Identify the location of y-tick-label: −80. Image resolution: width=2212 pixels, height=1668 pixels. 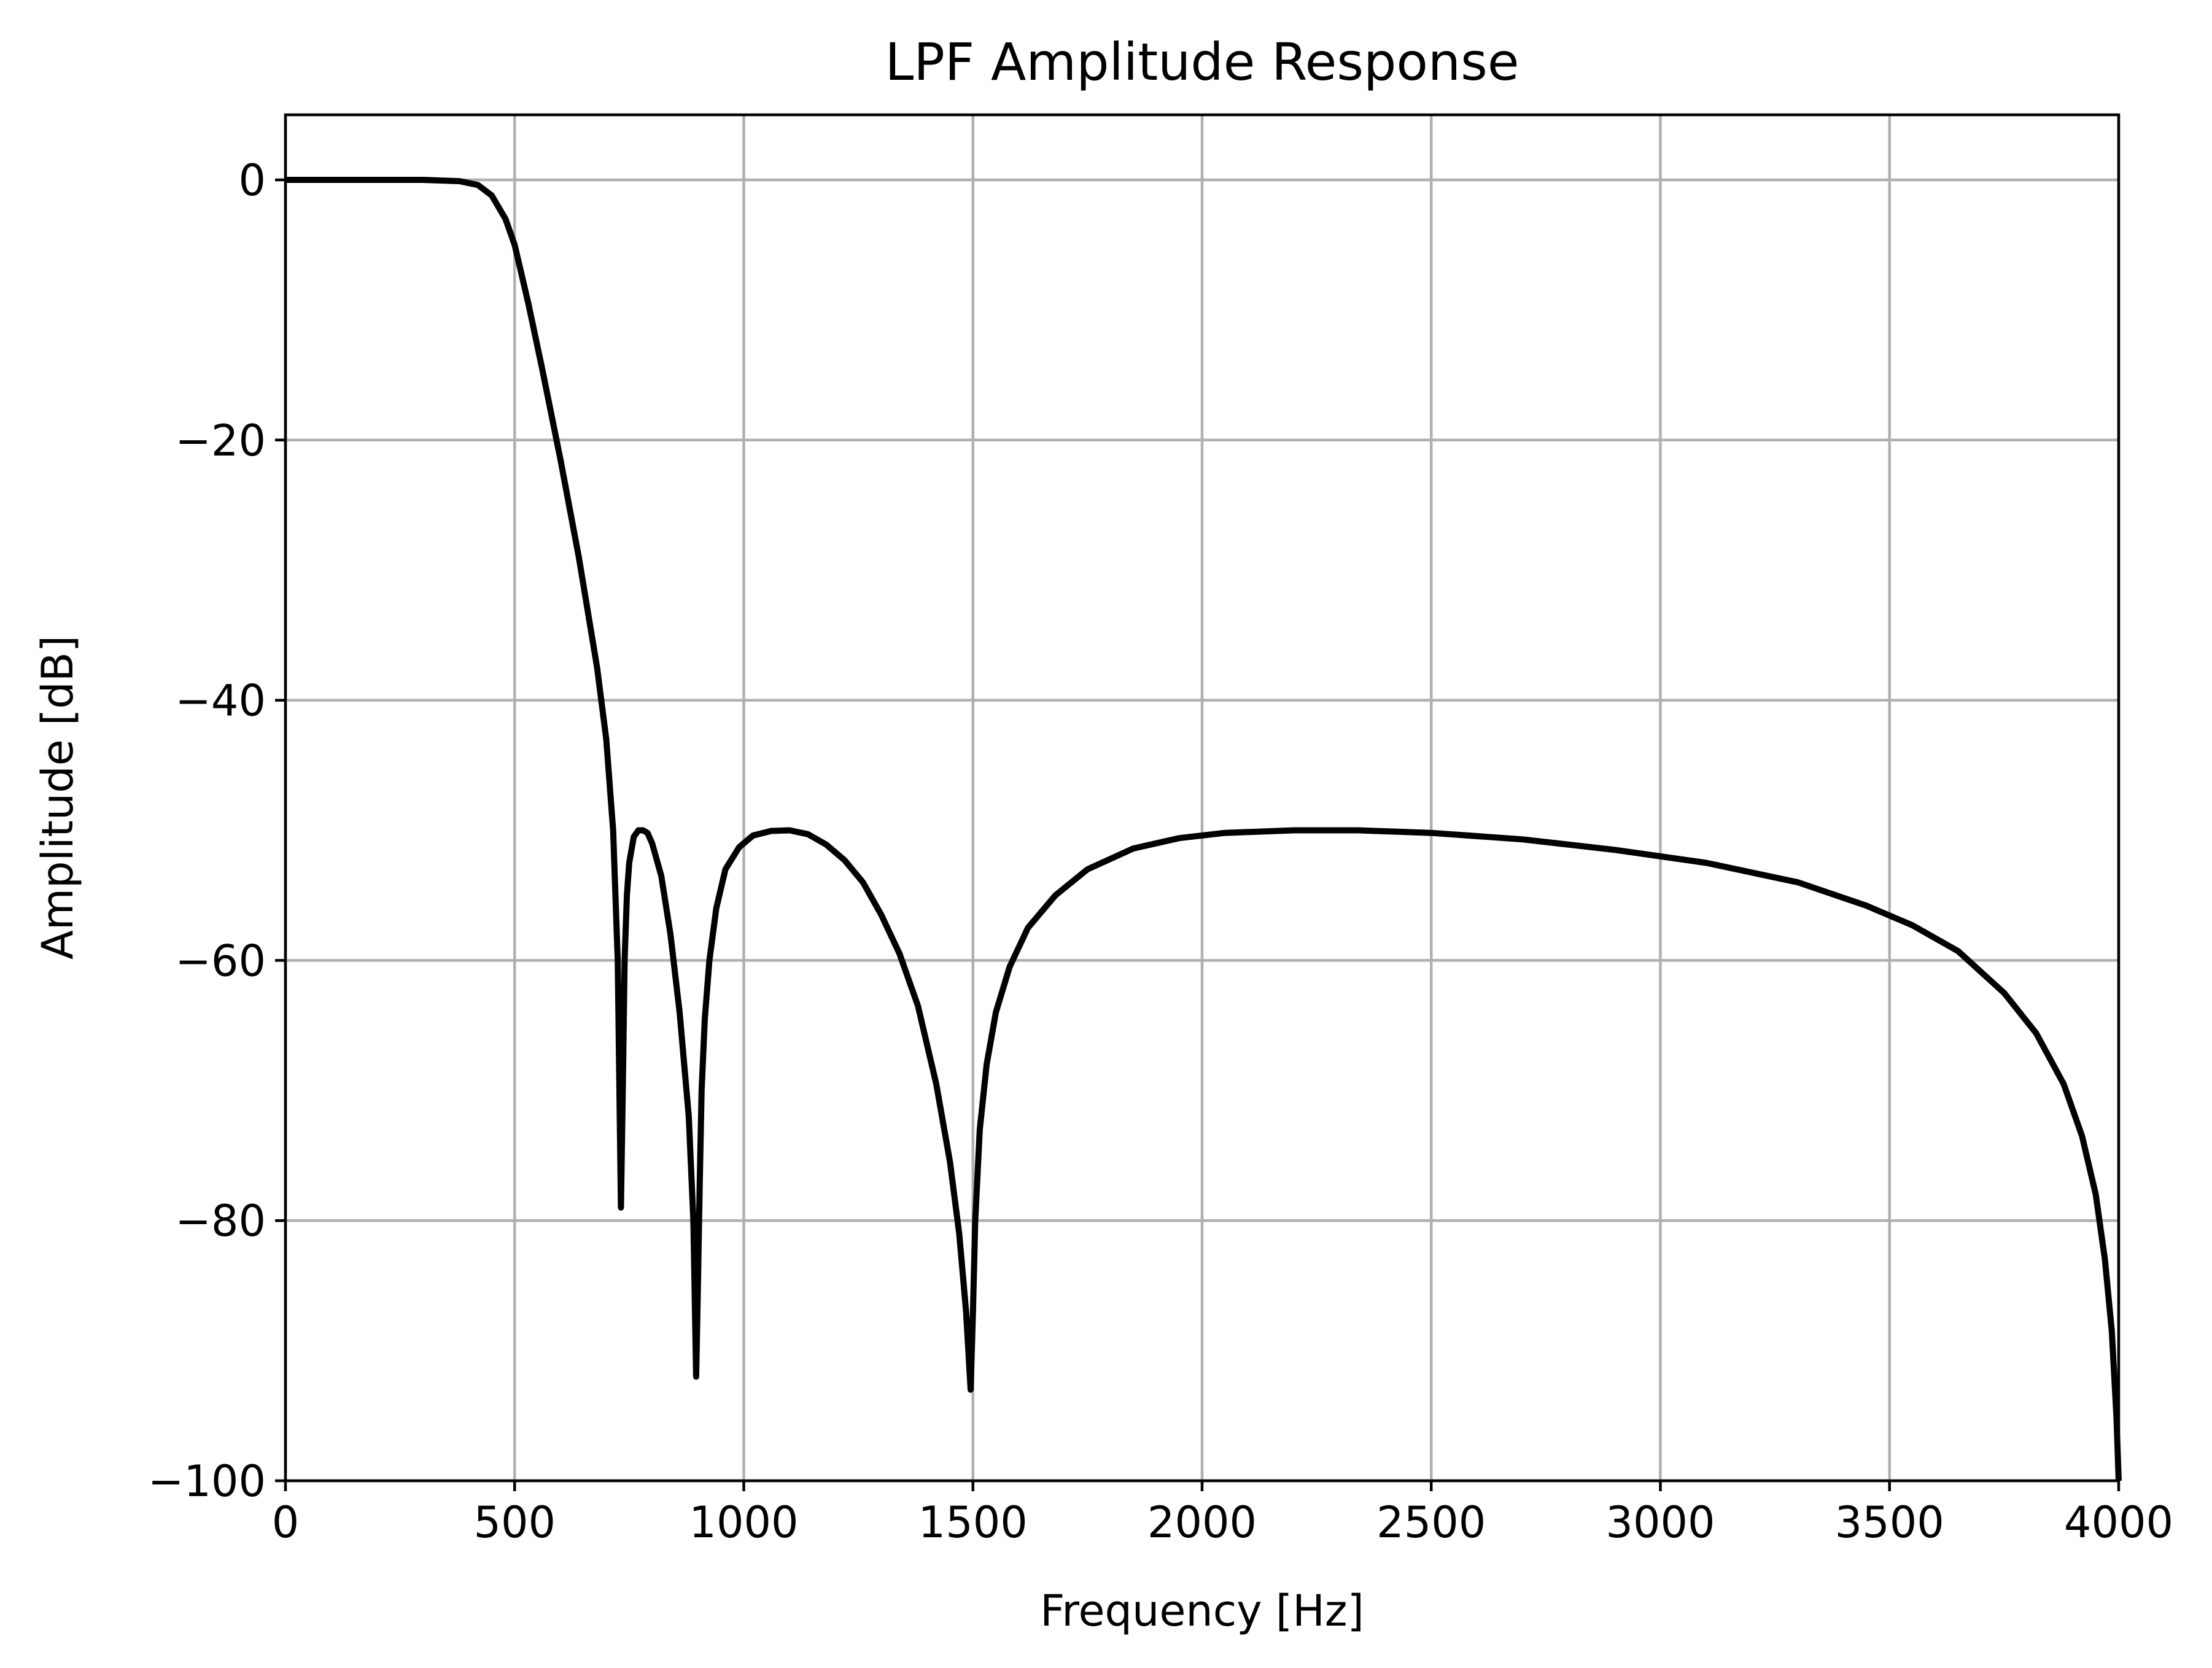
(220, 1221).